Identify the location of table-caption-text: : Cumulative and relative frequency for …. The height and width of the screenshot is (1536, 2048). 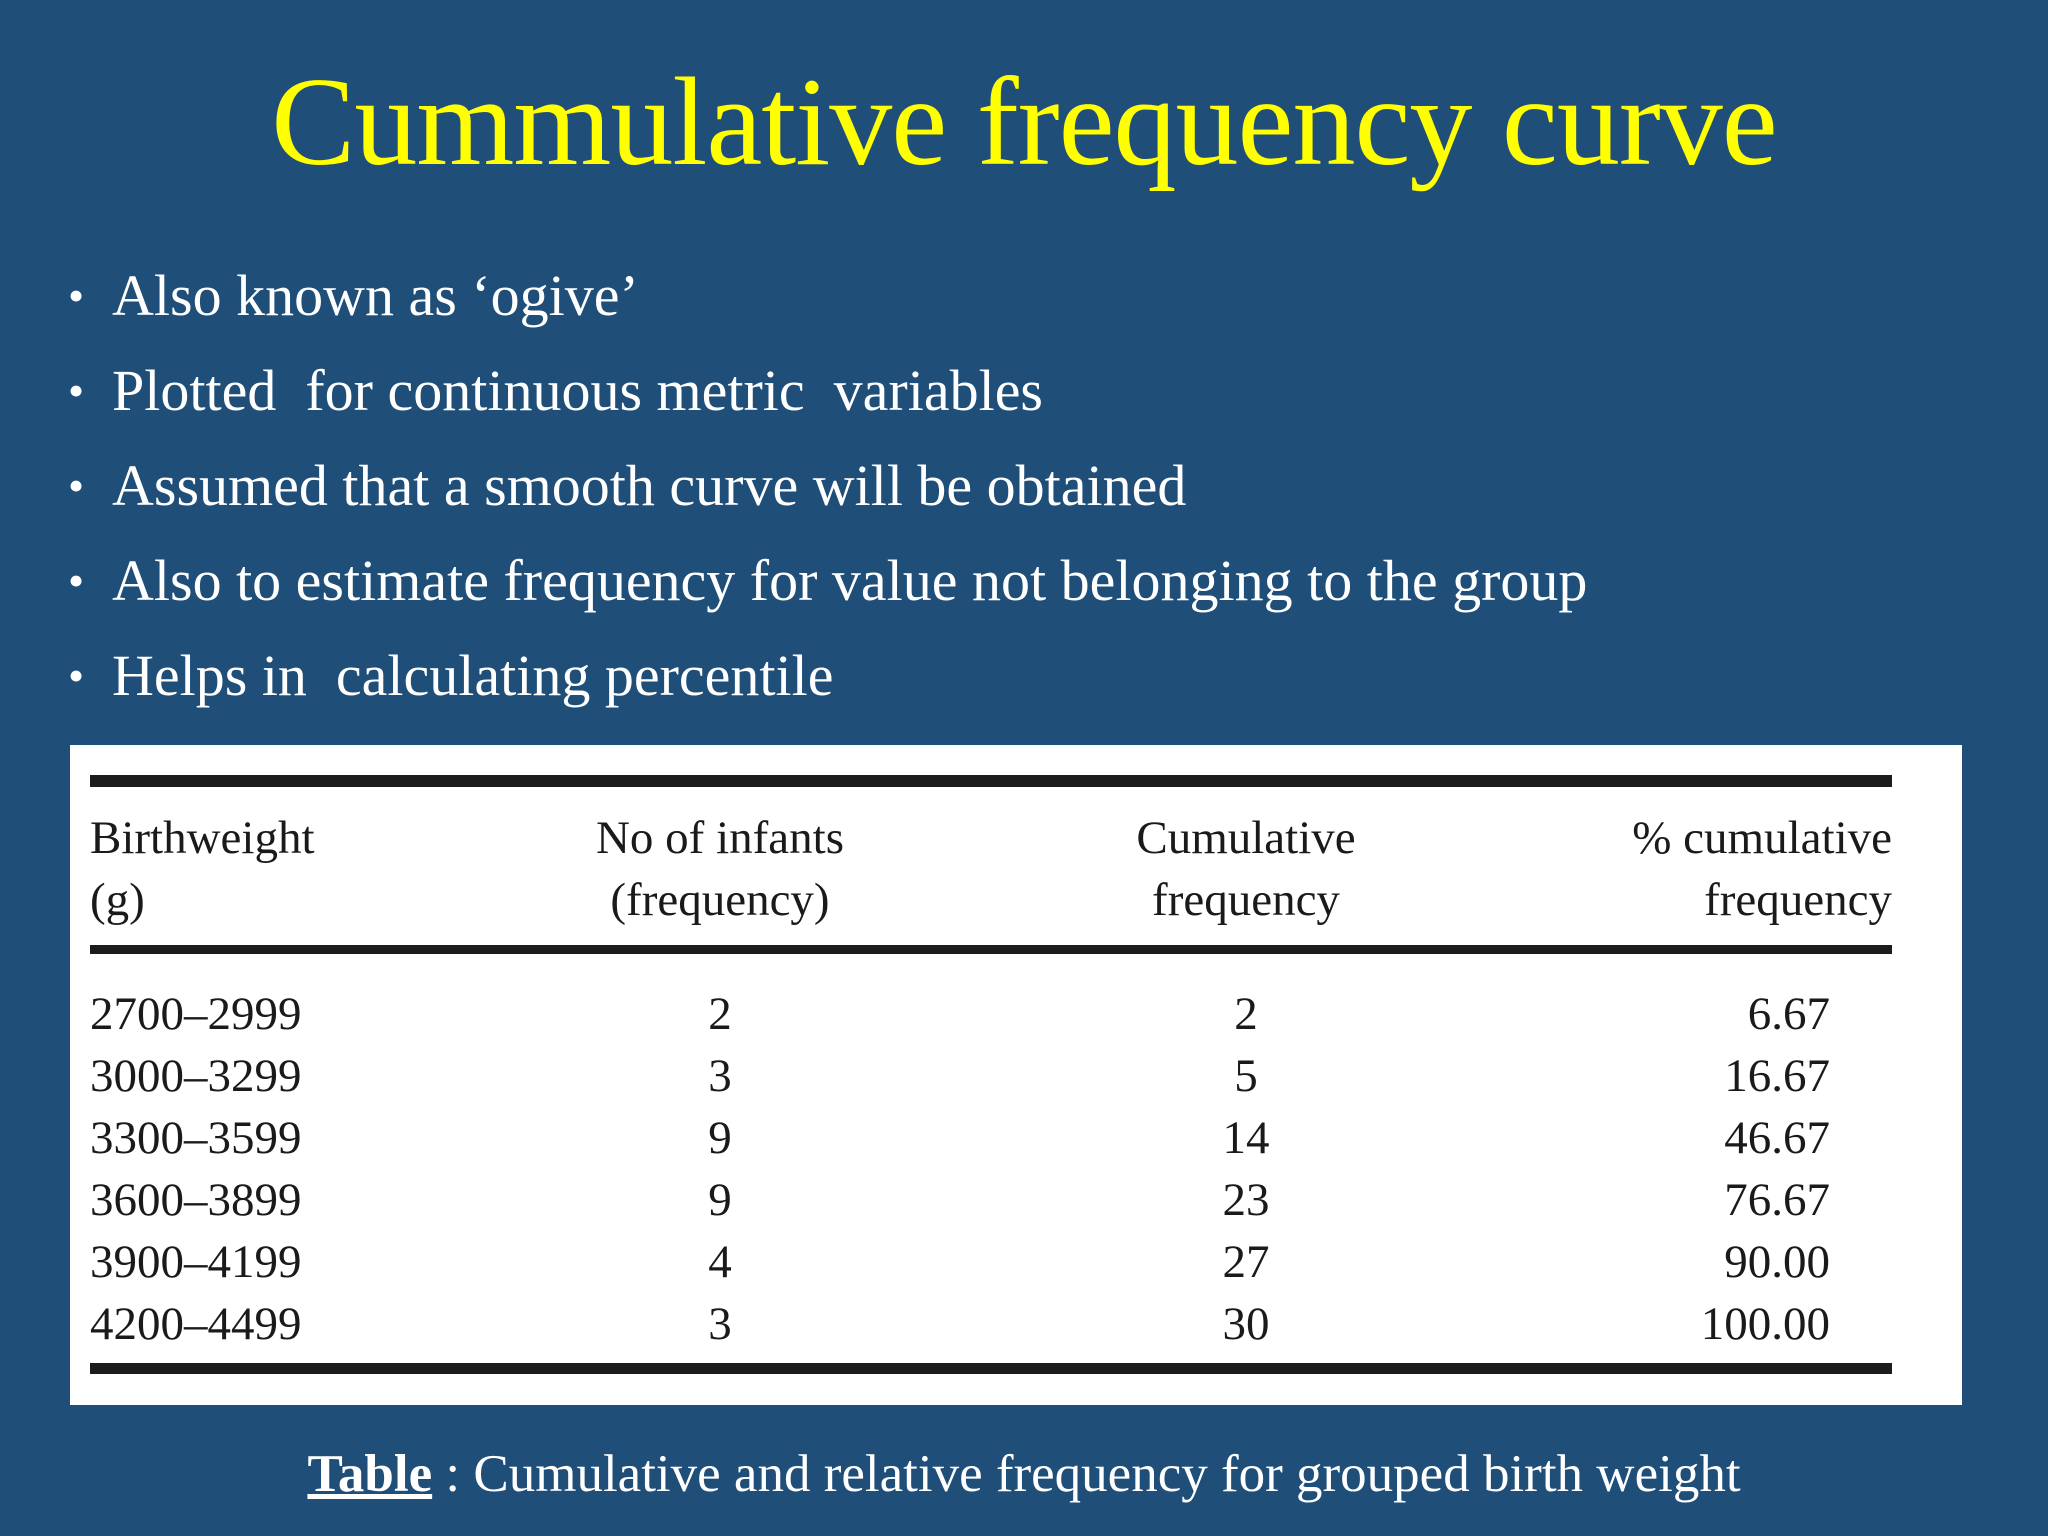
(1086, 1474).